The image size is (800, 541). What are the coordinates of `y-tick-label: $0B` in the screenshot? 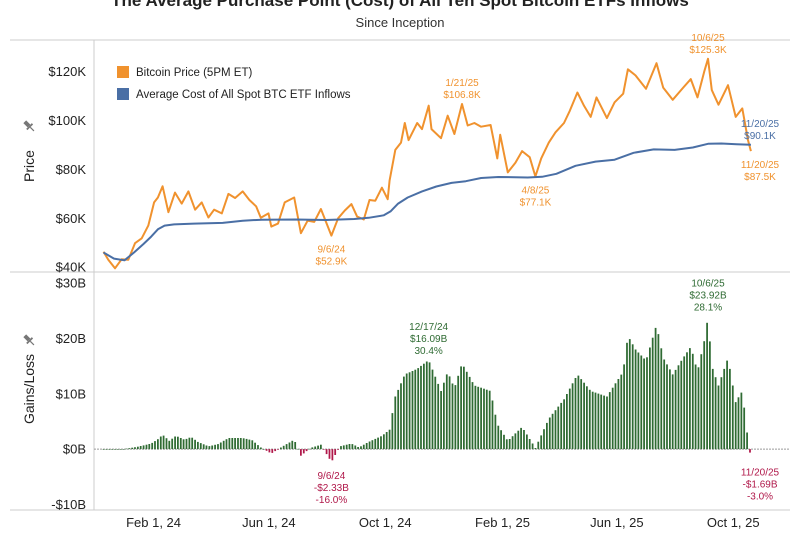 It's located at (74, 449).